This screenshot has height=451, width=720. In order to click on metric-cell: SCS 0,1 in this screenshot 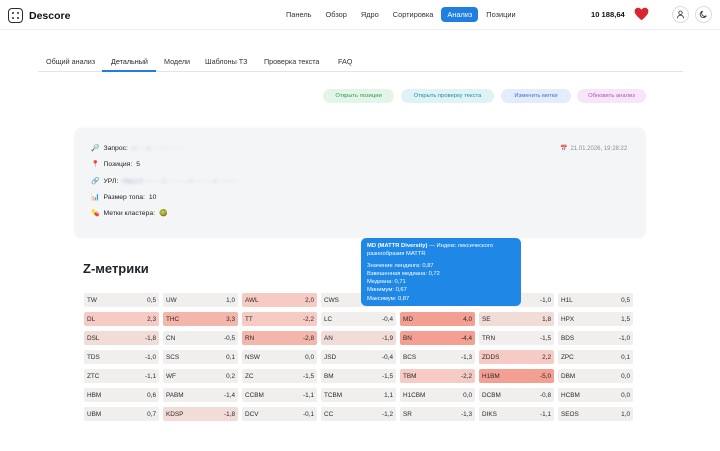, I will do `click(200, 357)`.